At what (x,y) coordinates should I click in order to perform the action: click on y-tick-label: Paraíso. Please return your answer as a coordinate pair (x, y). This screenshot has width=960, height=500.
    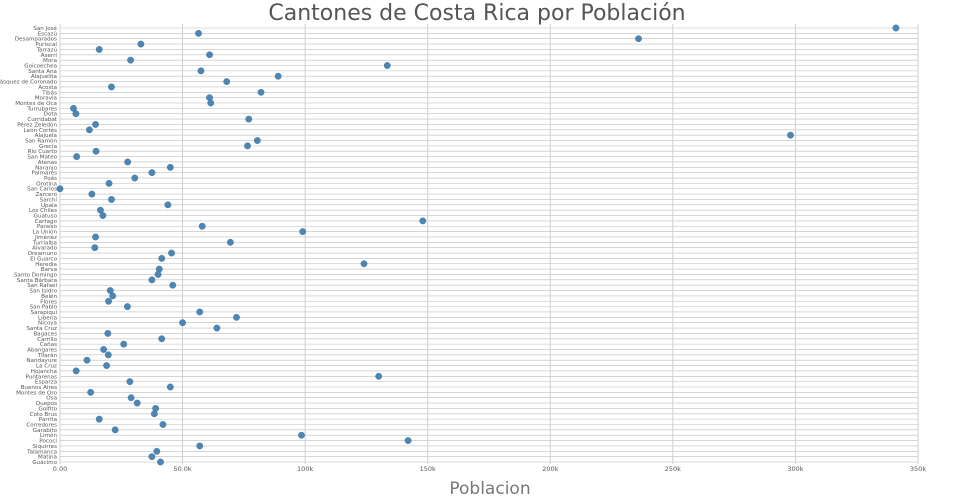
    Looking at the image, I should click on (47, 226).